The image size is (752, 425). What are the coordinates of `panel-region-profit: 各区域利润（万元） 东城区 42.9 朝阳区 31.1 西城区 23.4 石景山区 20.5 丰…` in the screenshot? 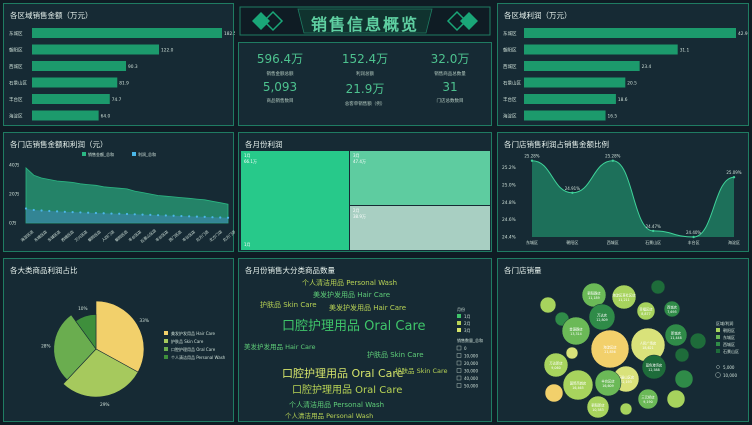 It's located at (623, 64).